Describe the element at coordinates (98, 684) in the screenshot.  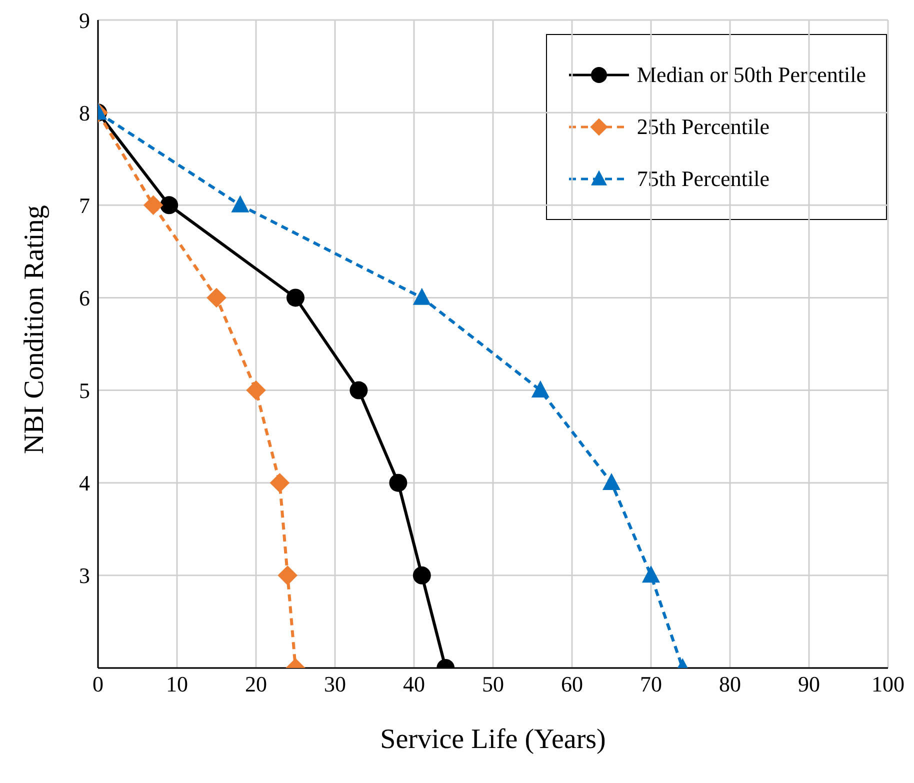
I see `x-tick-label: 0` at that location.